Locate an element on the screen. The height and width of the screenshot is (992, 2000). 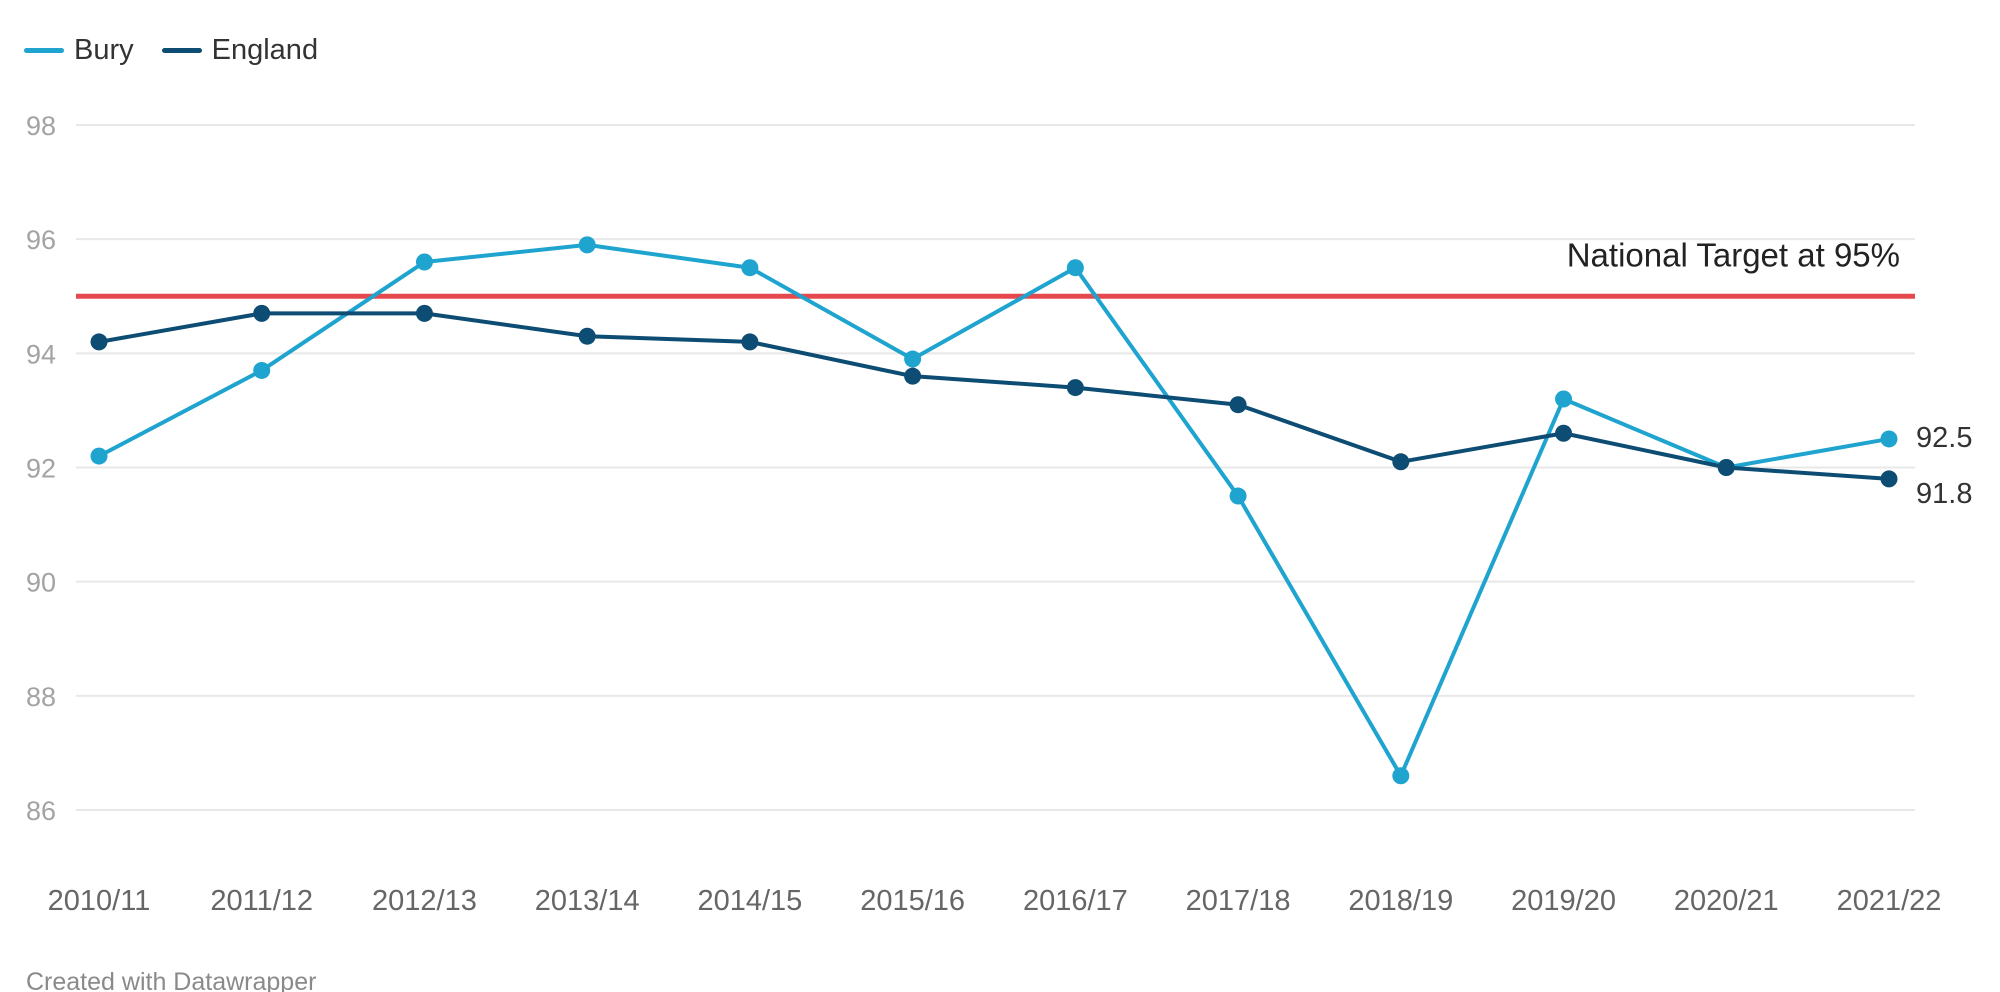
legend-swatch-bury is located at coordinates (44, 50).